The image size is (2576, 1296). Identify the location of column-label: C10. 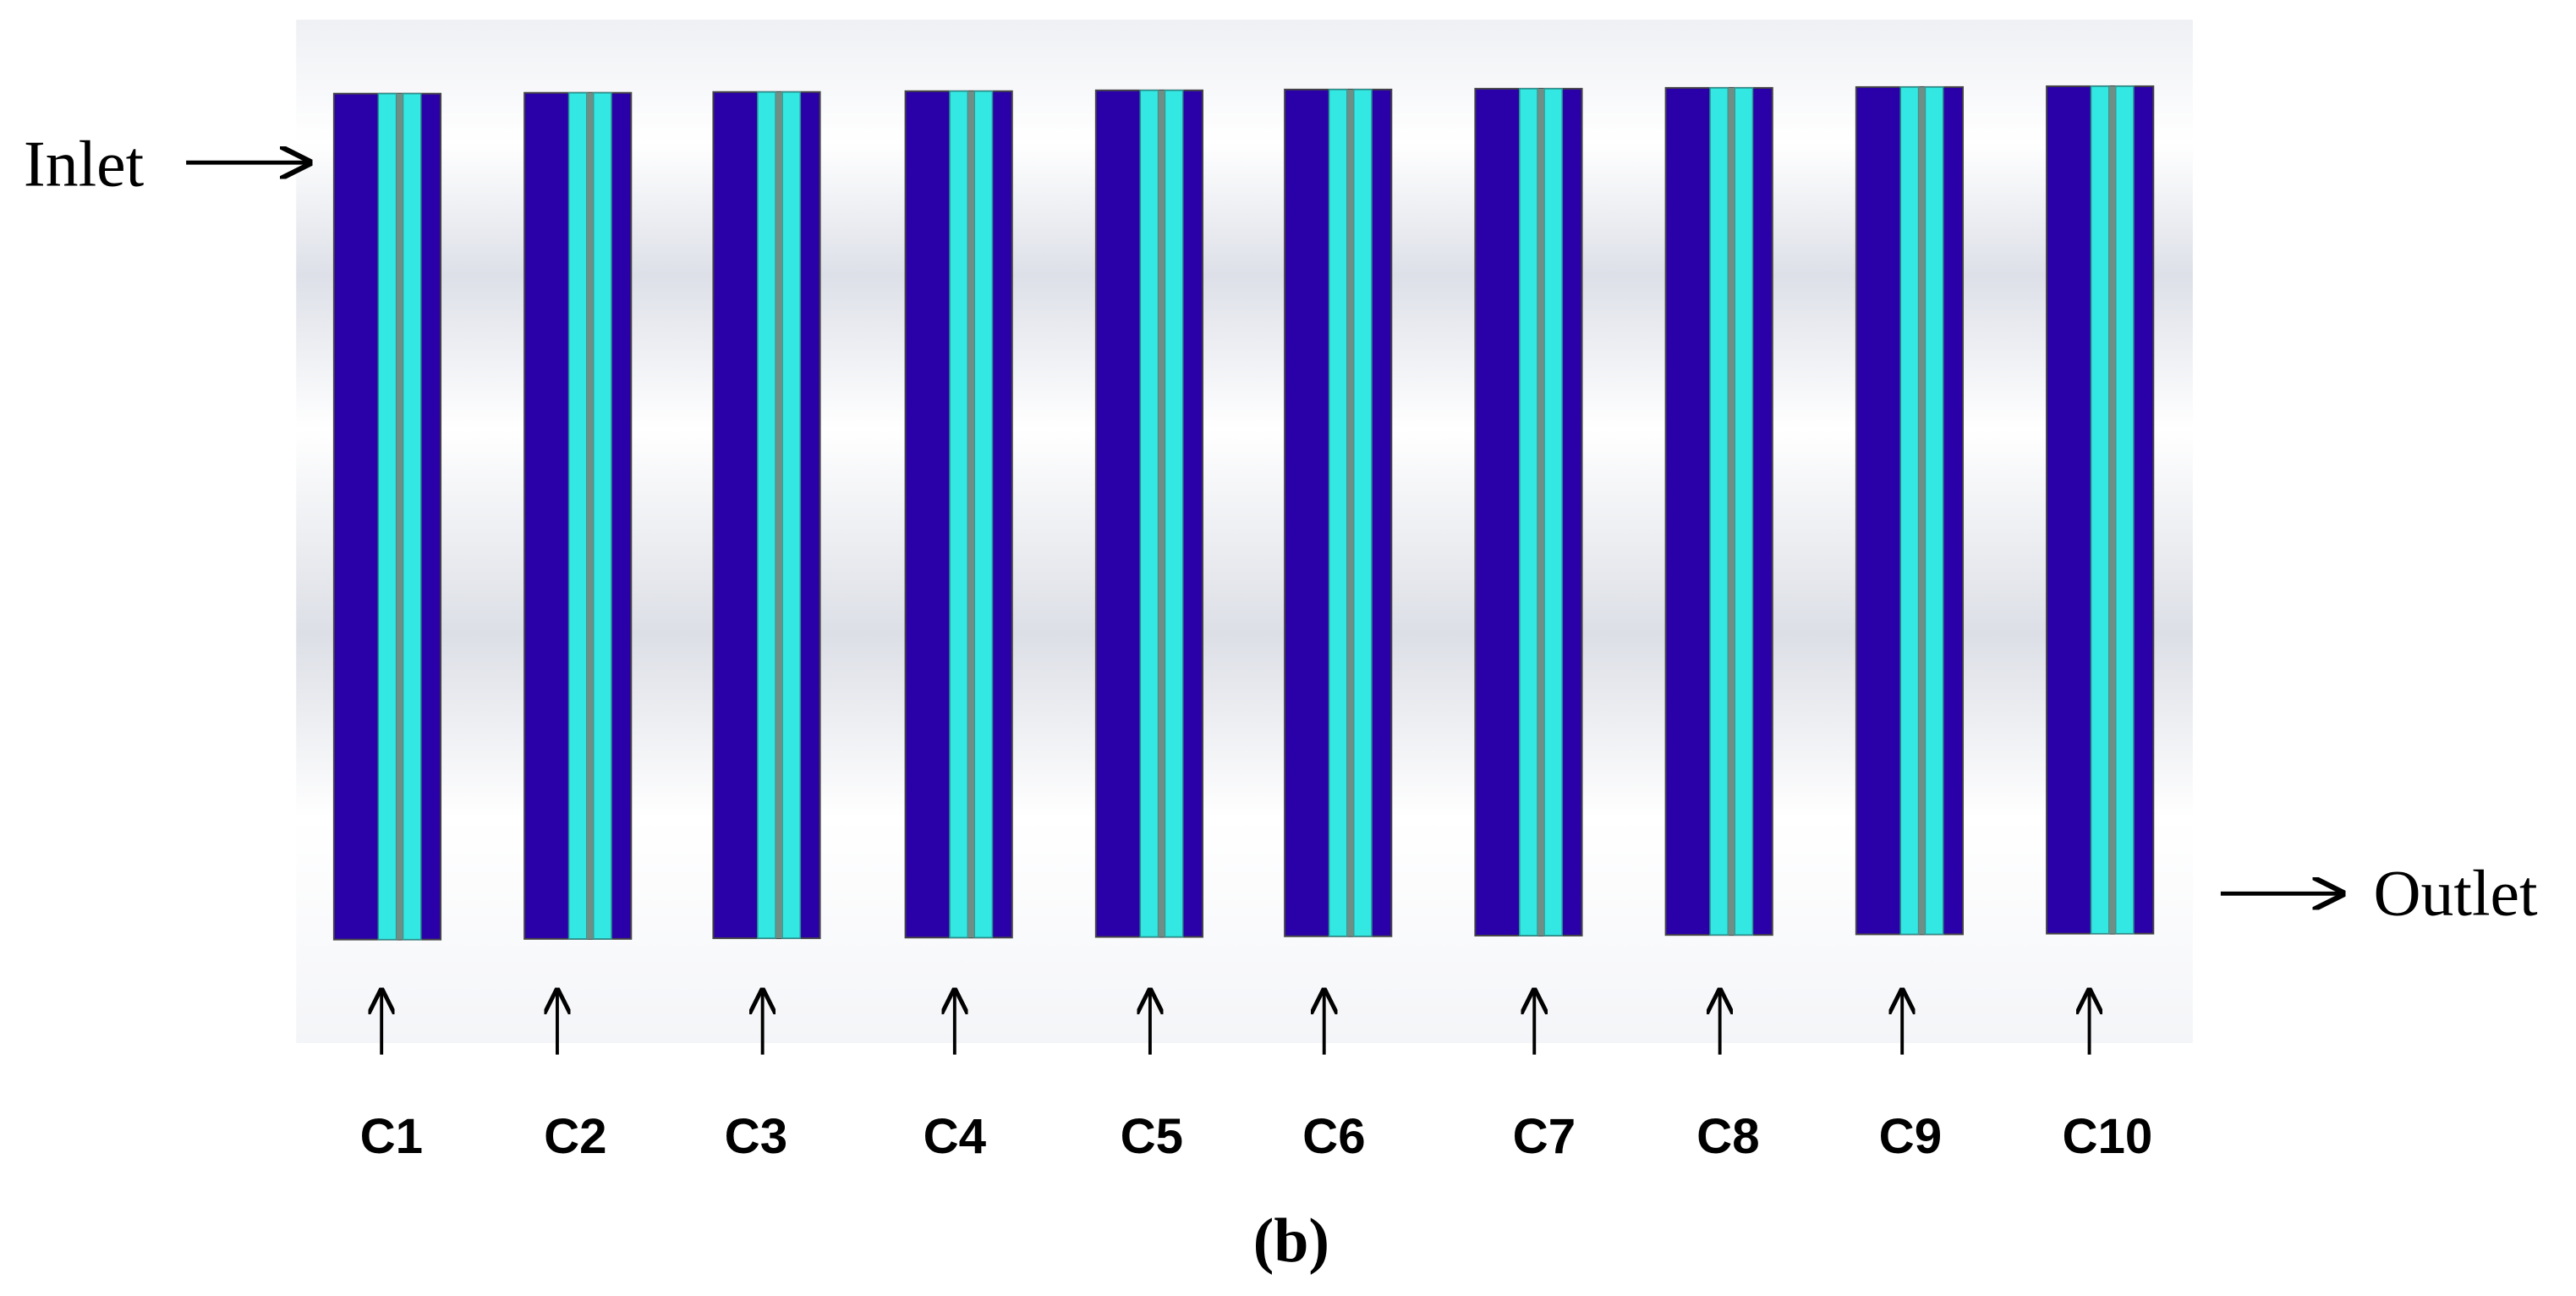
(2107, 1136).